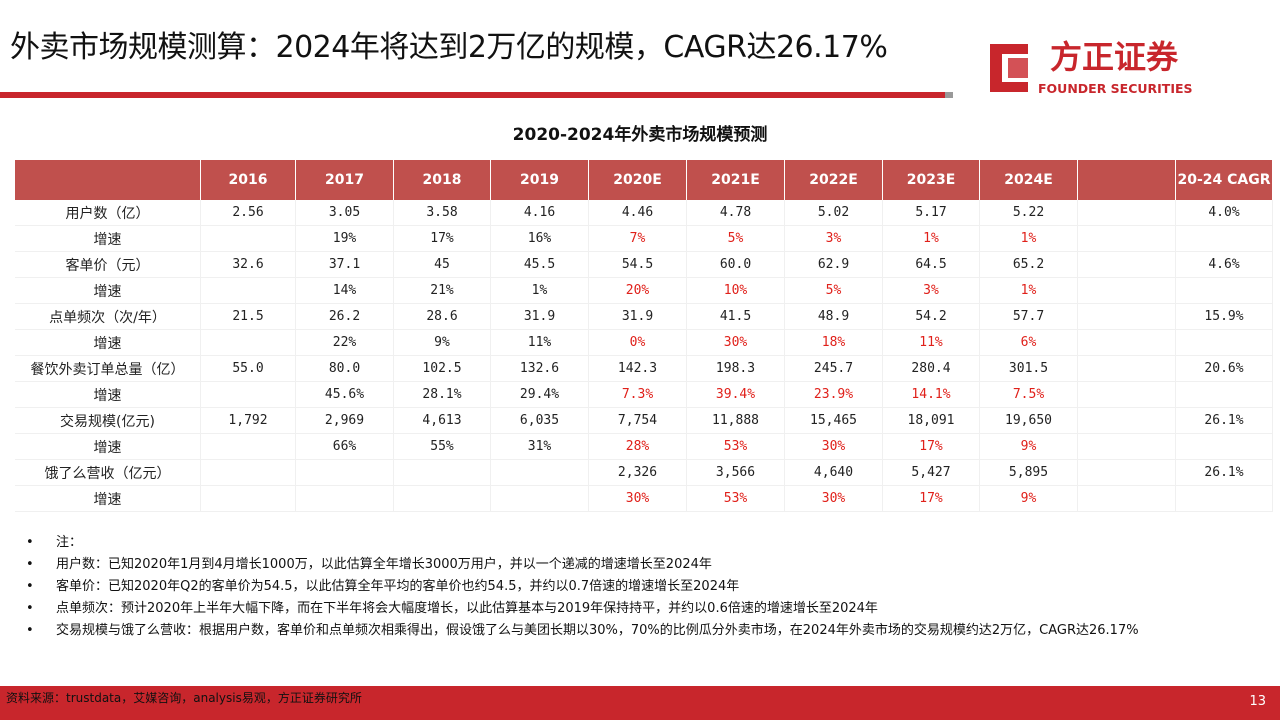 This screenshot has width=1280, height=720. What do you see at coordinates (108, 264) in the screenshot?
I see `row-label: 客单价（元）` at bounding box center [108, 264].